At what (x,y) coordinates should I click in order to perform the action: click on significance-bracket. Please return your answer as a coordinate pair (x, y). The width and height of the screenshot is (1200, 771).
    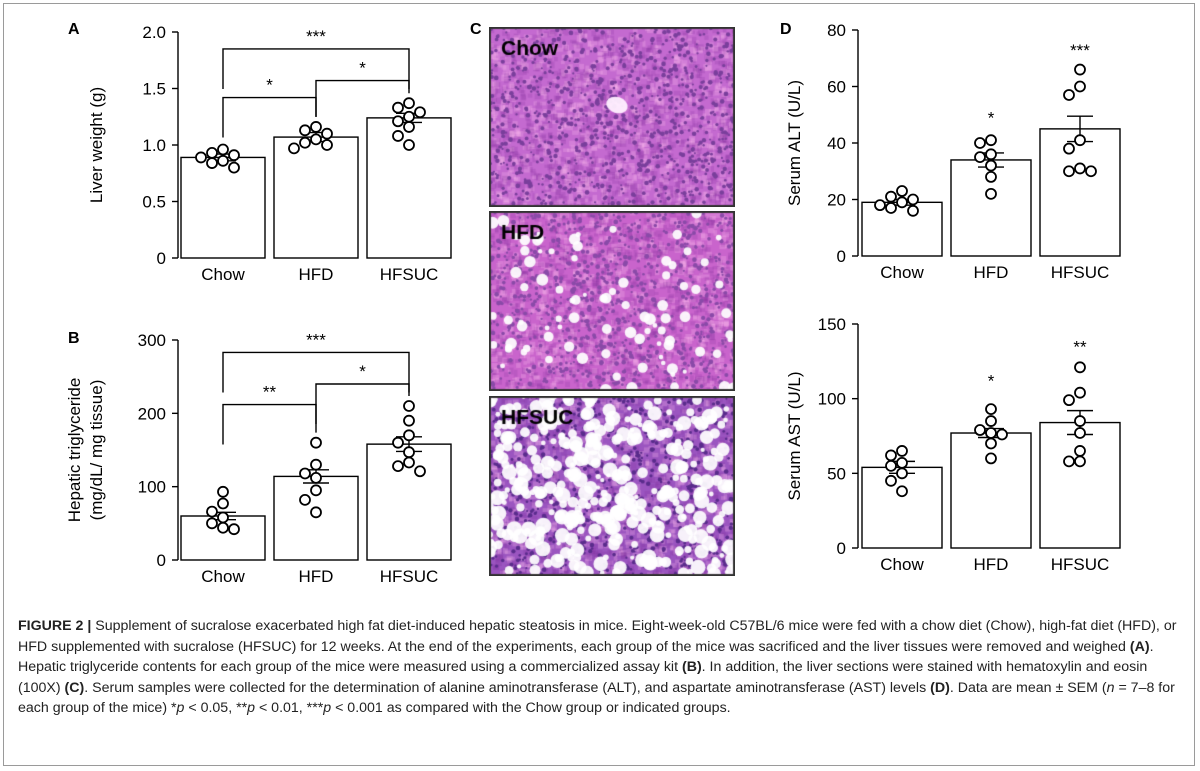
    Looking at the image, I should click on (316, 68).